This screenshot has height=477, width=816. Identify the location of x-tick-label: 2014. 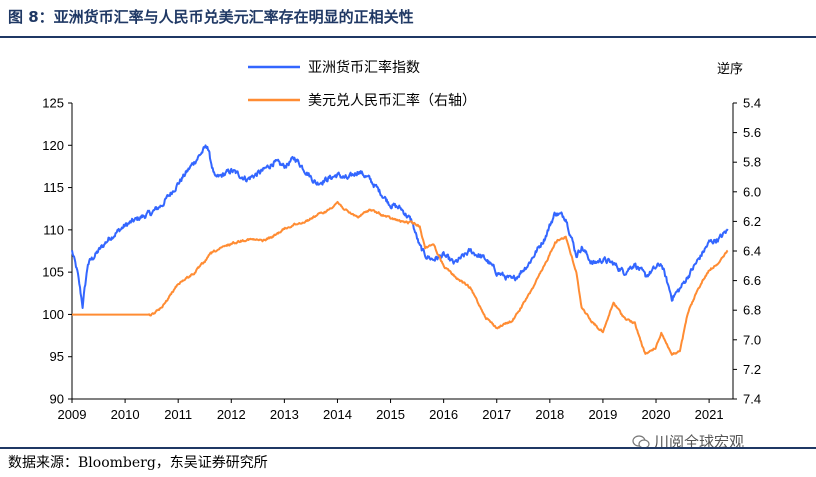
(337, 414).